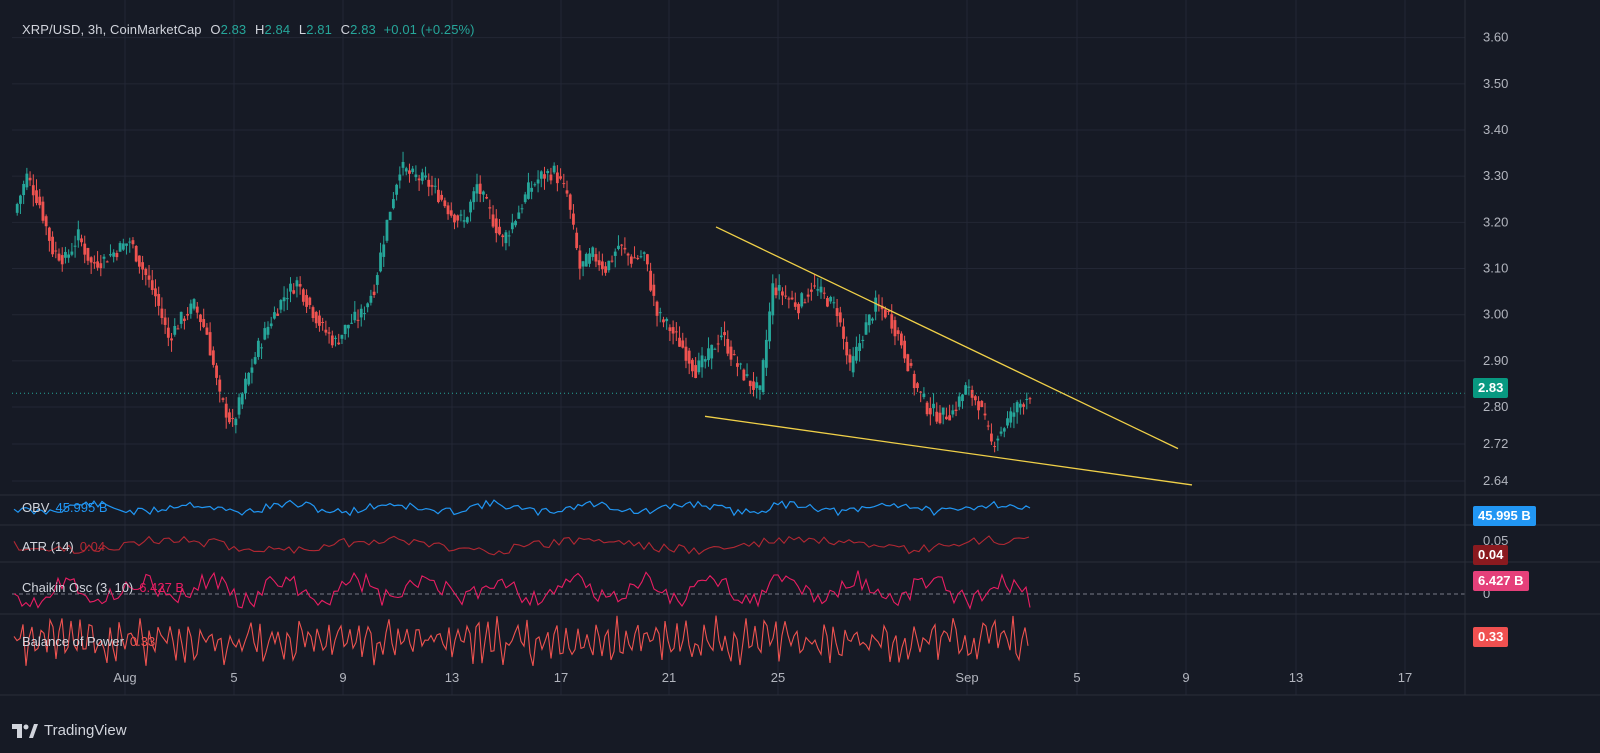 Image resolution: width=1600 pixels, height=753 pixels. I want to click on low-value: 2.81, so click(319, 29).